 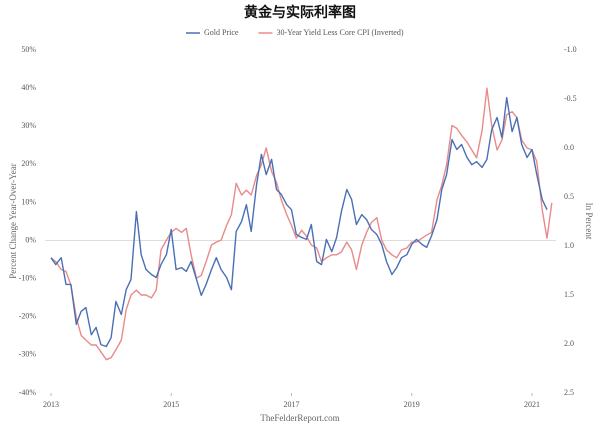 What do you see at coordinates (569, 392) in the screenshot?
I see `y2-tick-label: 2.5` at bounding box center [569, 392].